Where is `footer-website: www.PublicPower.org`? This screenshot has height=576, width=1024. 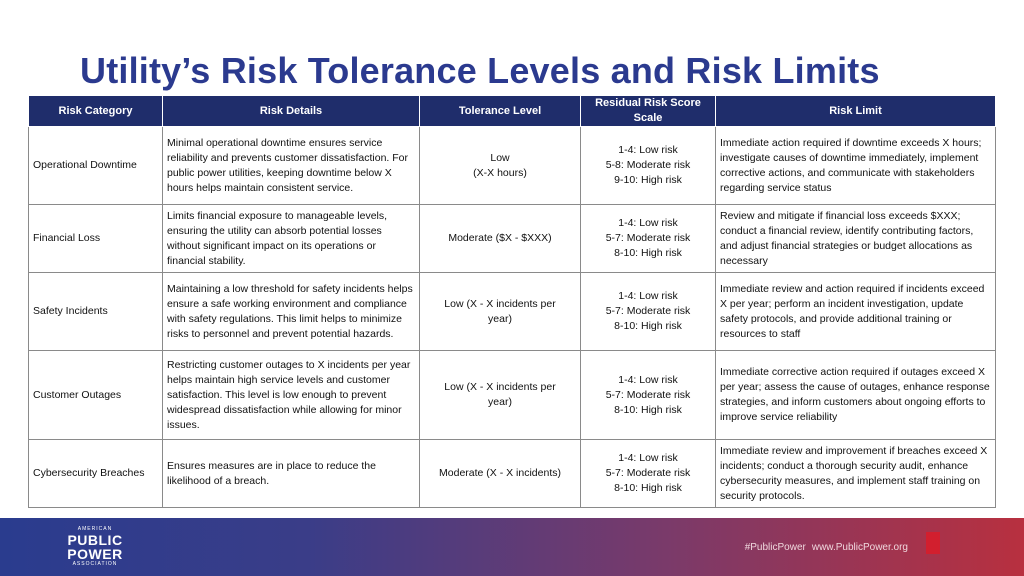 footer-website: www.PublicPower.org is located at coordinates (859, 547).